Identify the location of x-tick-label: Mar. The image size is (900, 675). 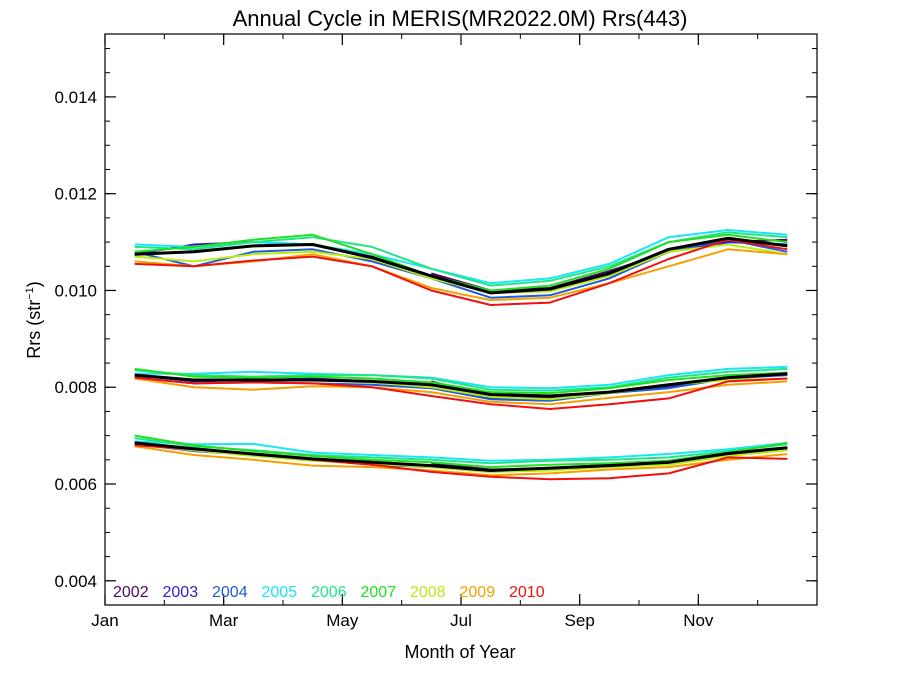
(224, 620).